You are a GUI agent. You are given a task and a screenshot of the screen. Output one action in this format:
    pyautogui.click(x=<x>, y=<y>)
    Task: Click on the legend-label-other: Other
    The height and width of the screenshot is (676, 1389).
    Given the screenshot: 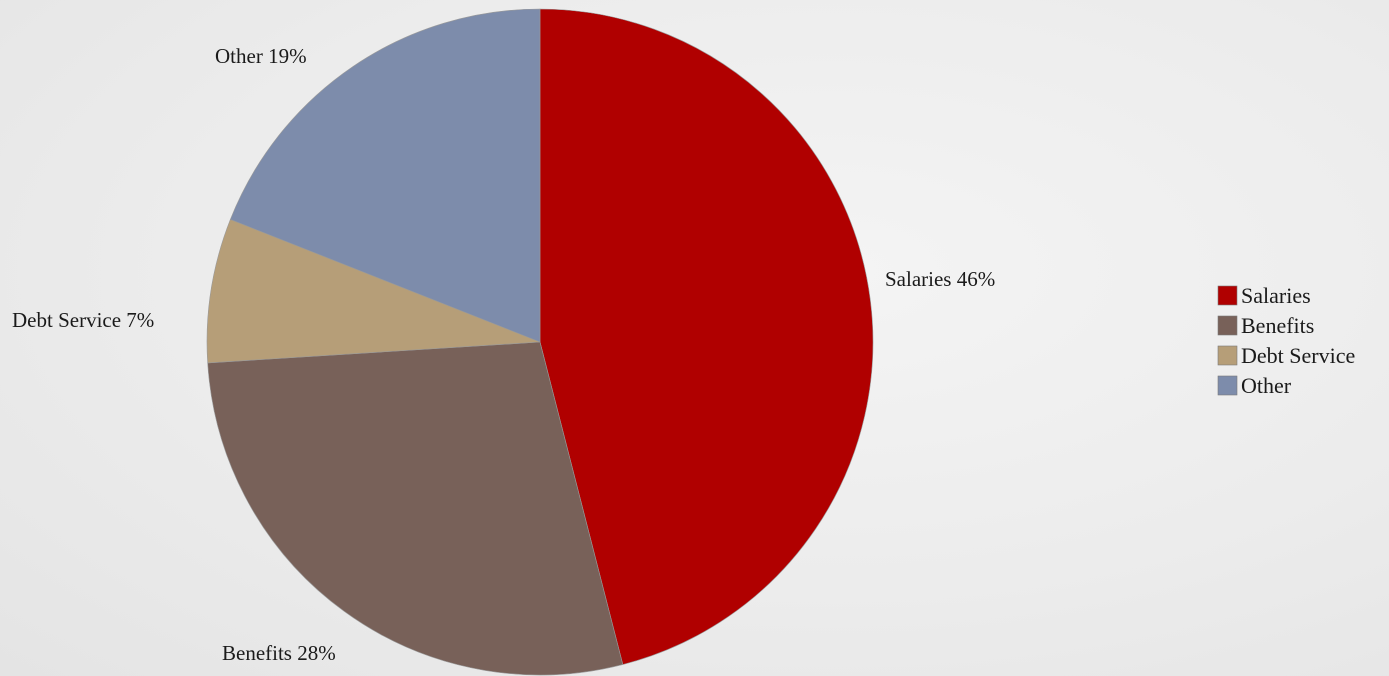 What is the action you would take?
    pyautogui.click(x=1266, y=385)
    